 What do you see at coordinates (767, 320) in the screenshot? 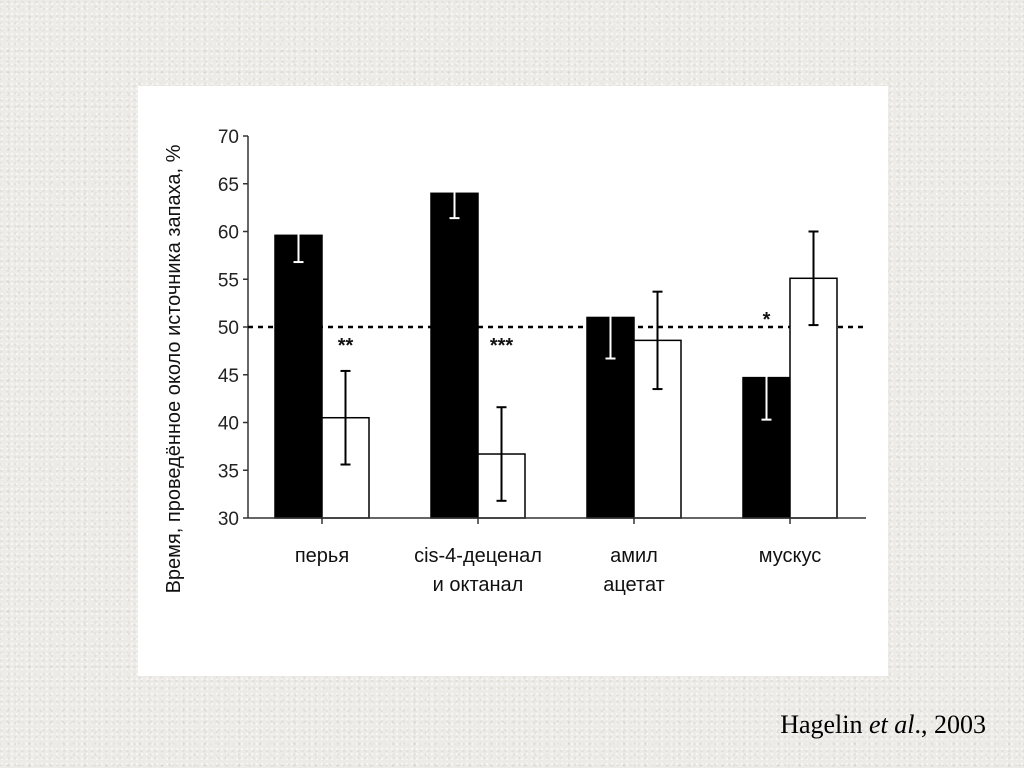
I see `significance-marker: *` at bounding box center [767, 320].